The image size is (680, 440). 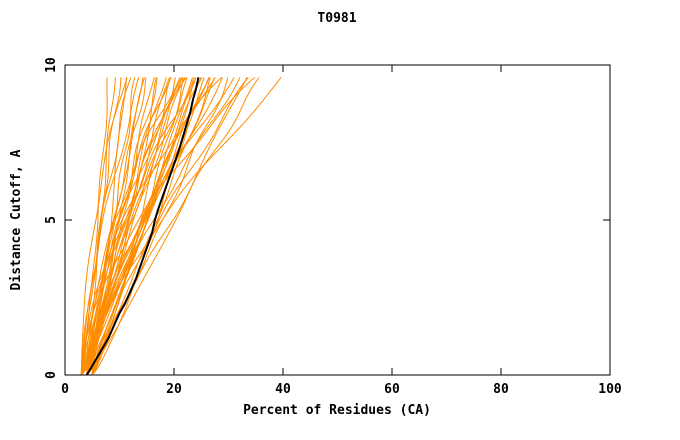 I want to click on y-tick-label: 0, so click(x=51, y=375).